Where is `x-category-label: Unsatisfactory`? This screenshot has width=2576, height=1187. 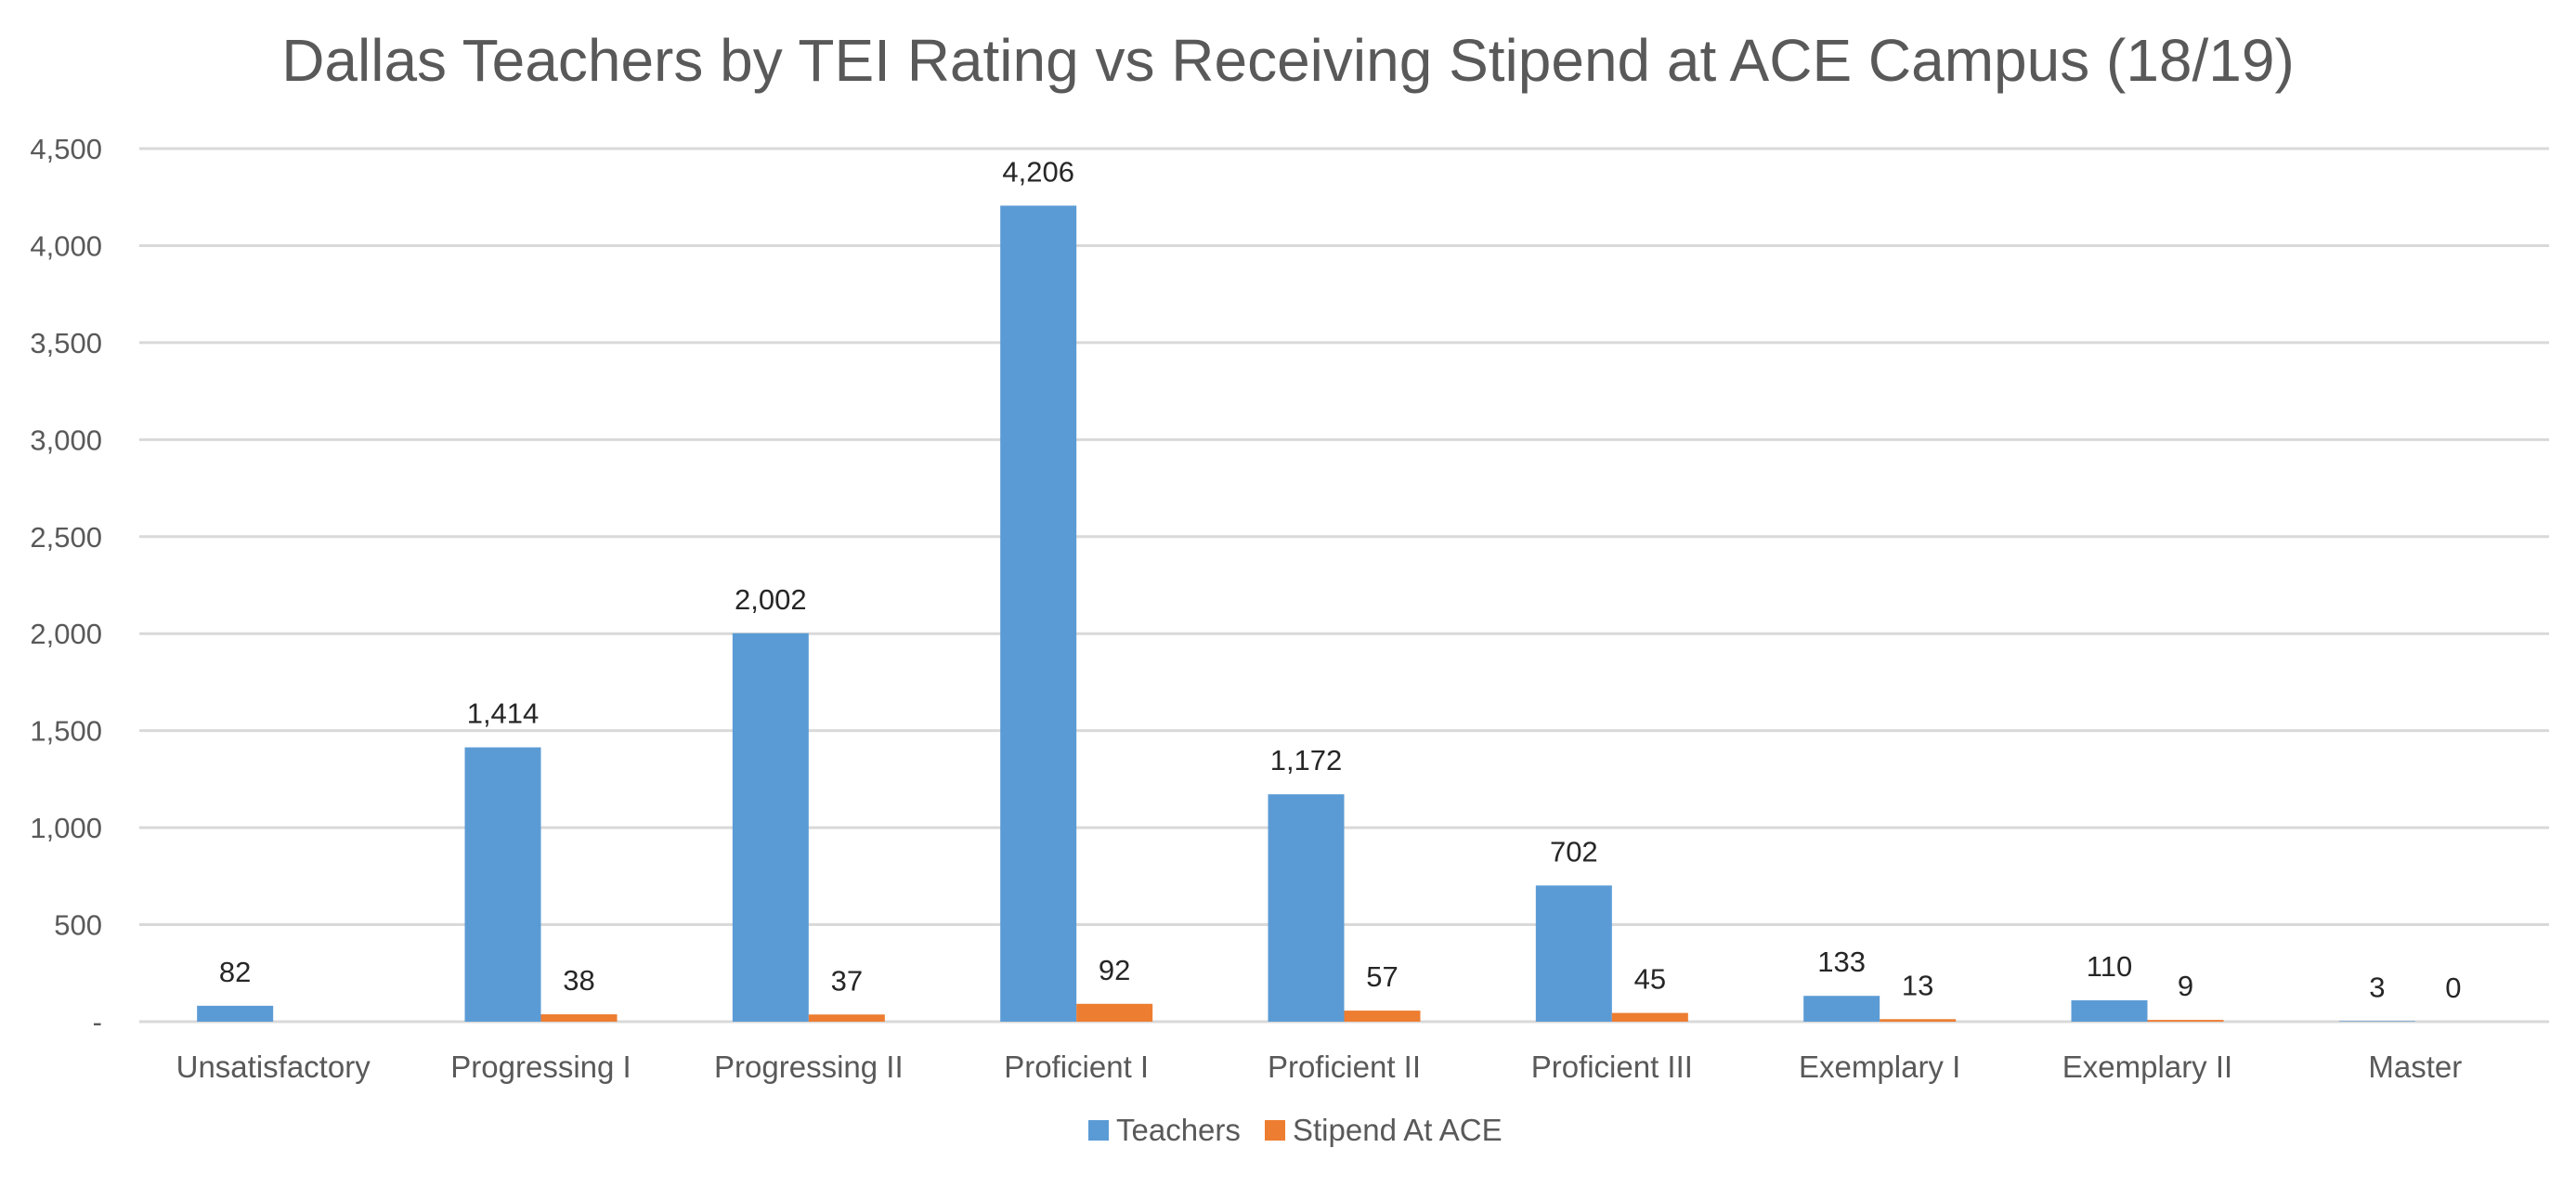
x-category-label: Unsatisfactory is located at coordinates (273, 1067).